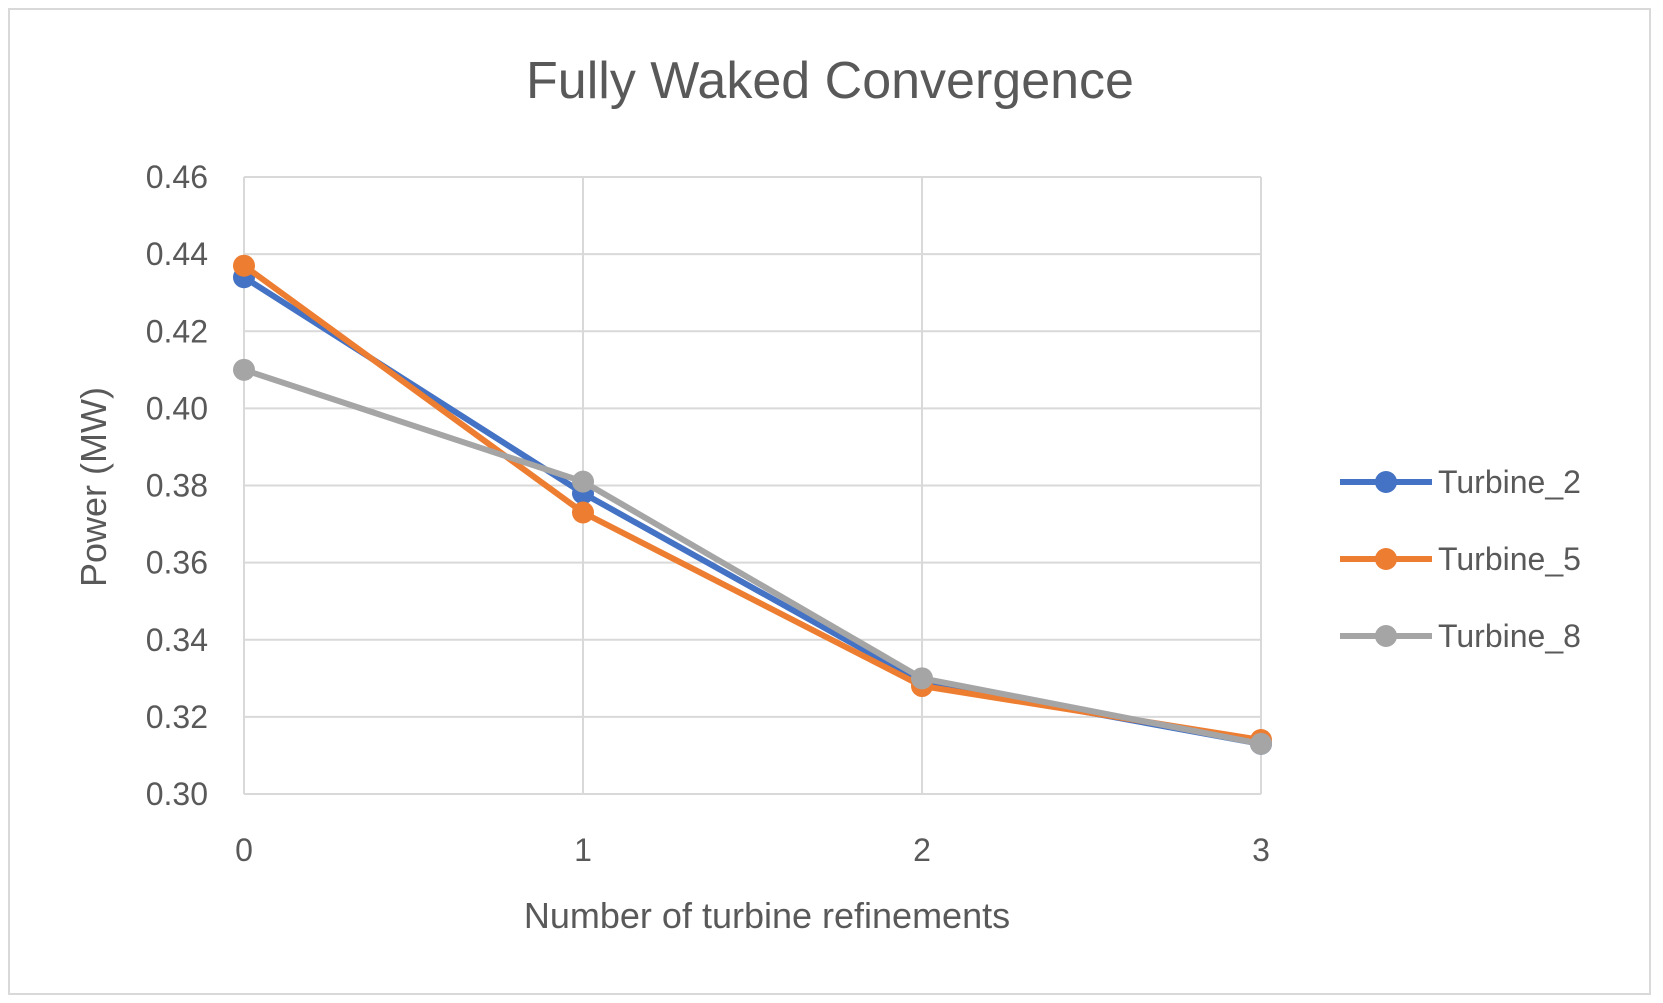  I want to click on legend-item: Turbine_2, so click(1460, 482).